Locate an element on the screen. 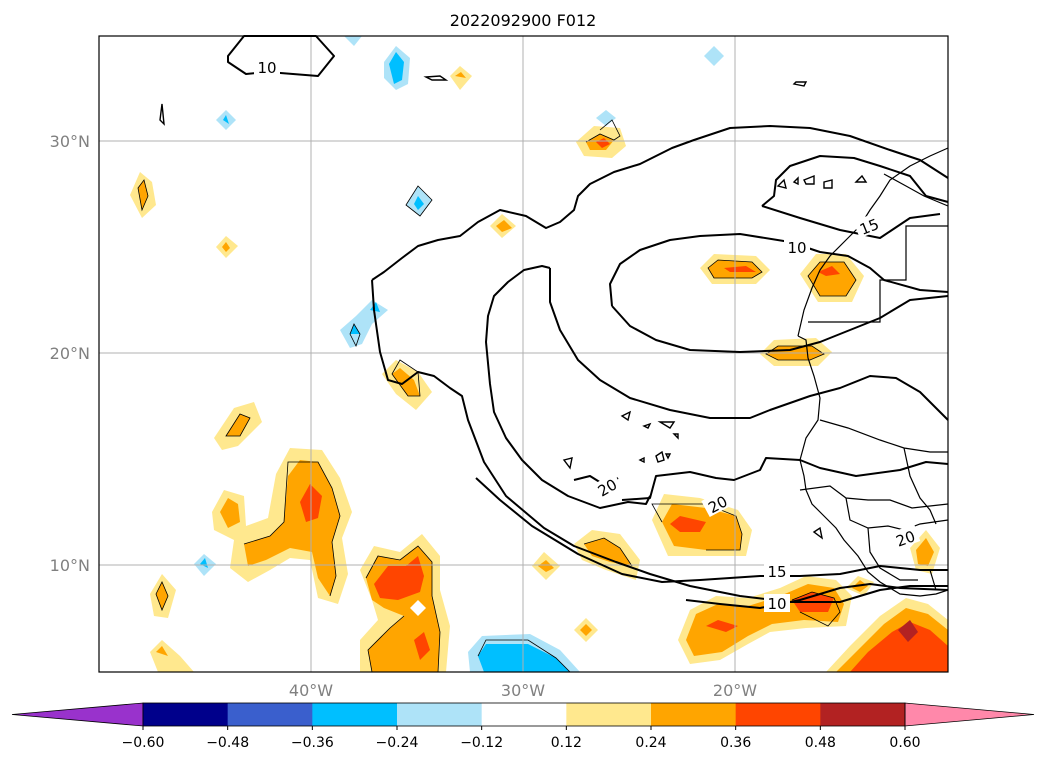 The width and height of the screenshot is (1047, 765). lat-label: 20°N is located at coordinates (70, 353).